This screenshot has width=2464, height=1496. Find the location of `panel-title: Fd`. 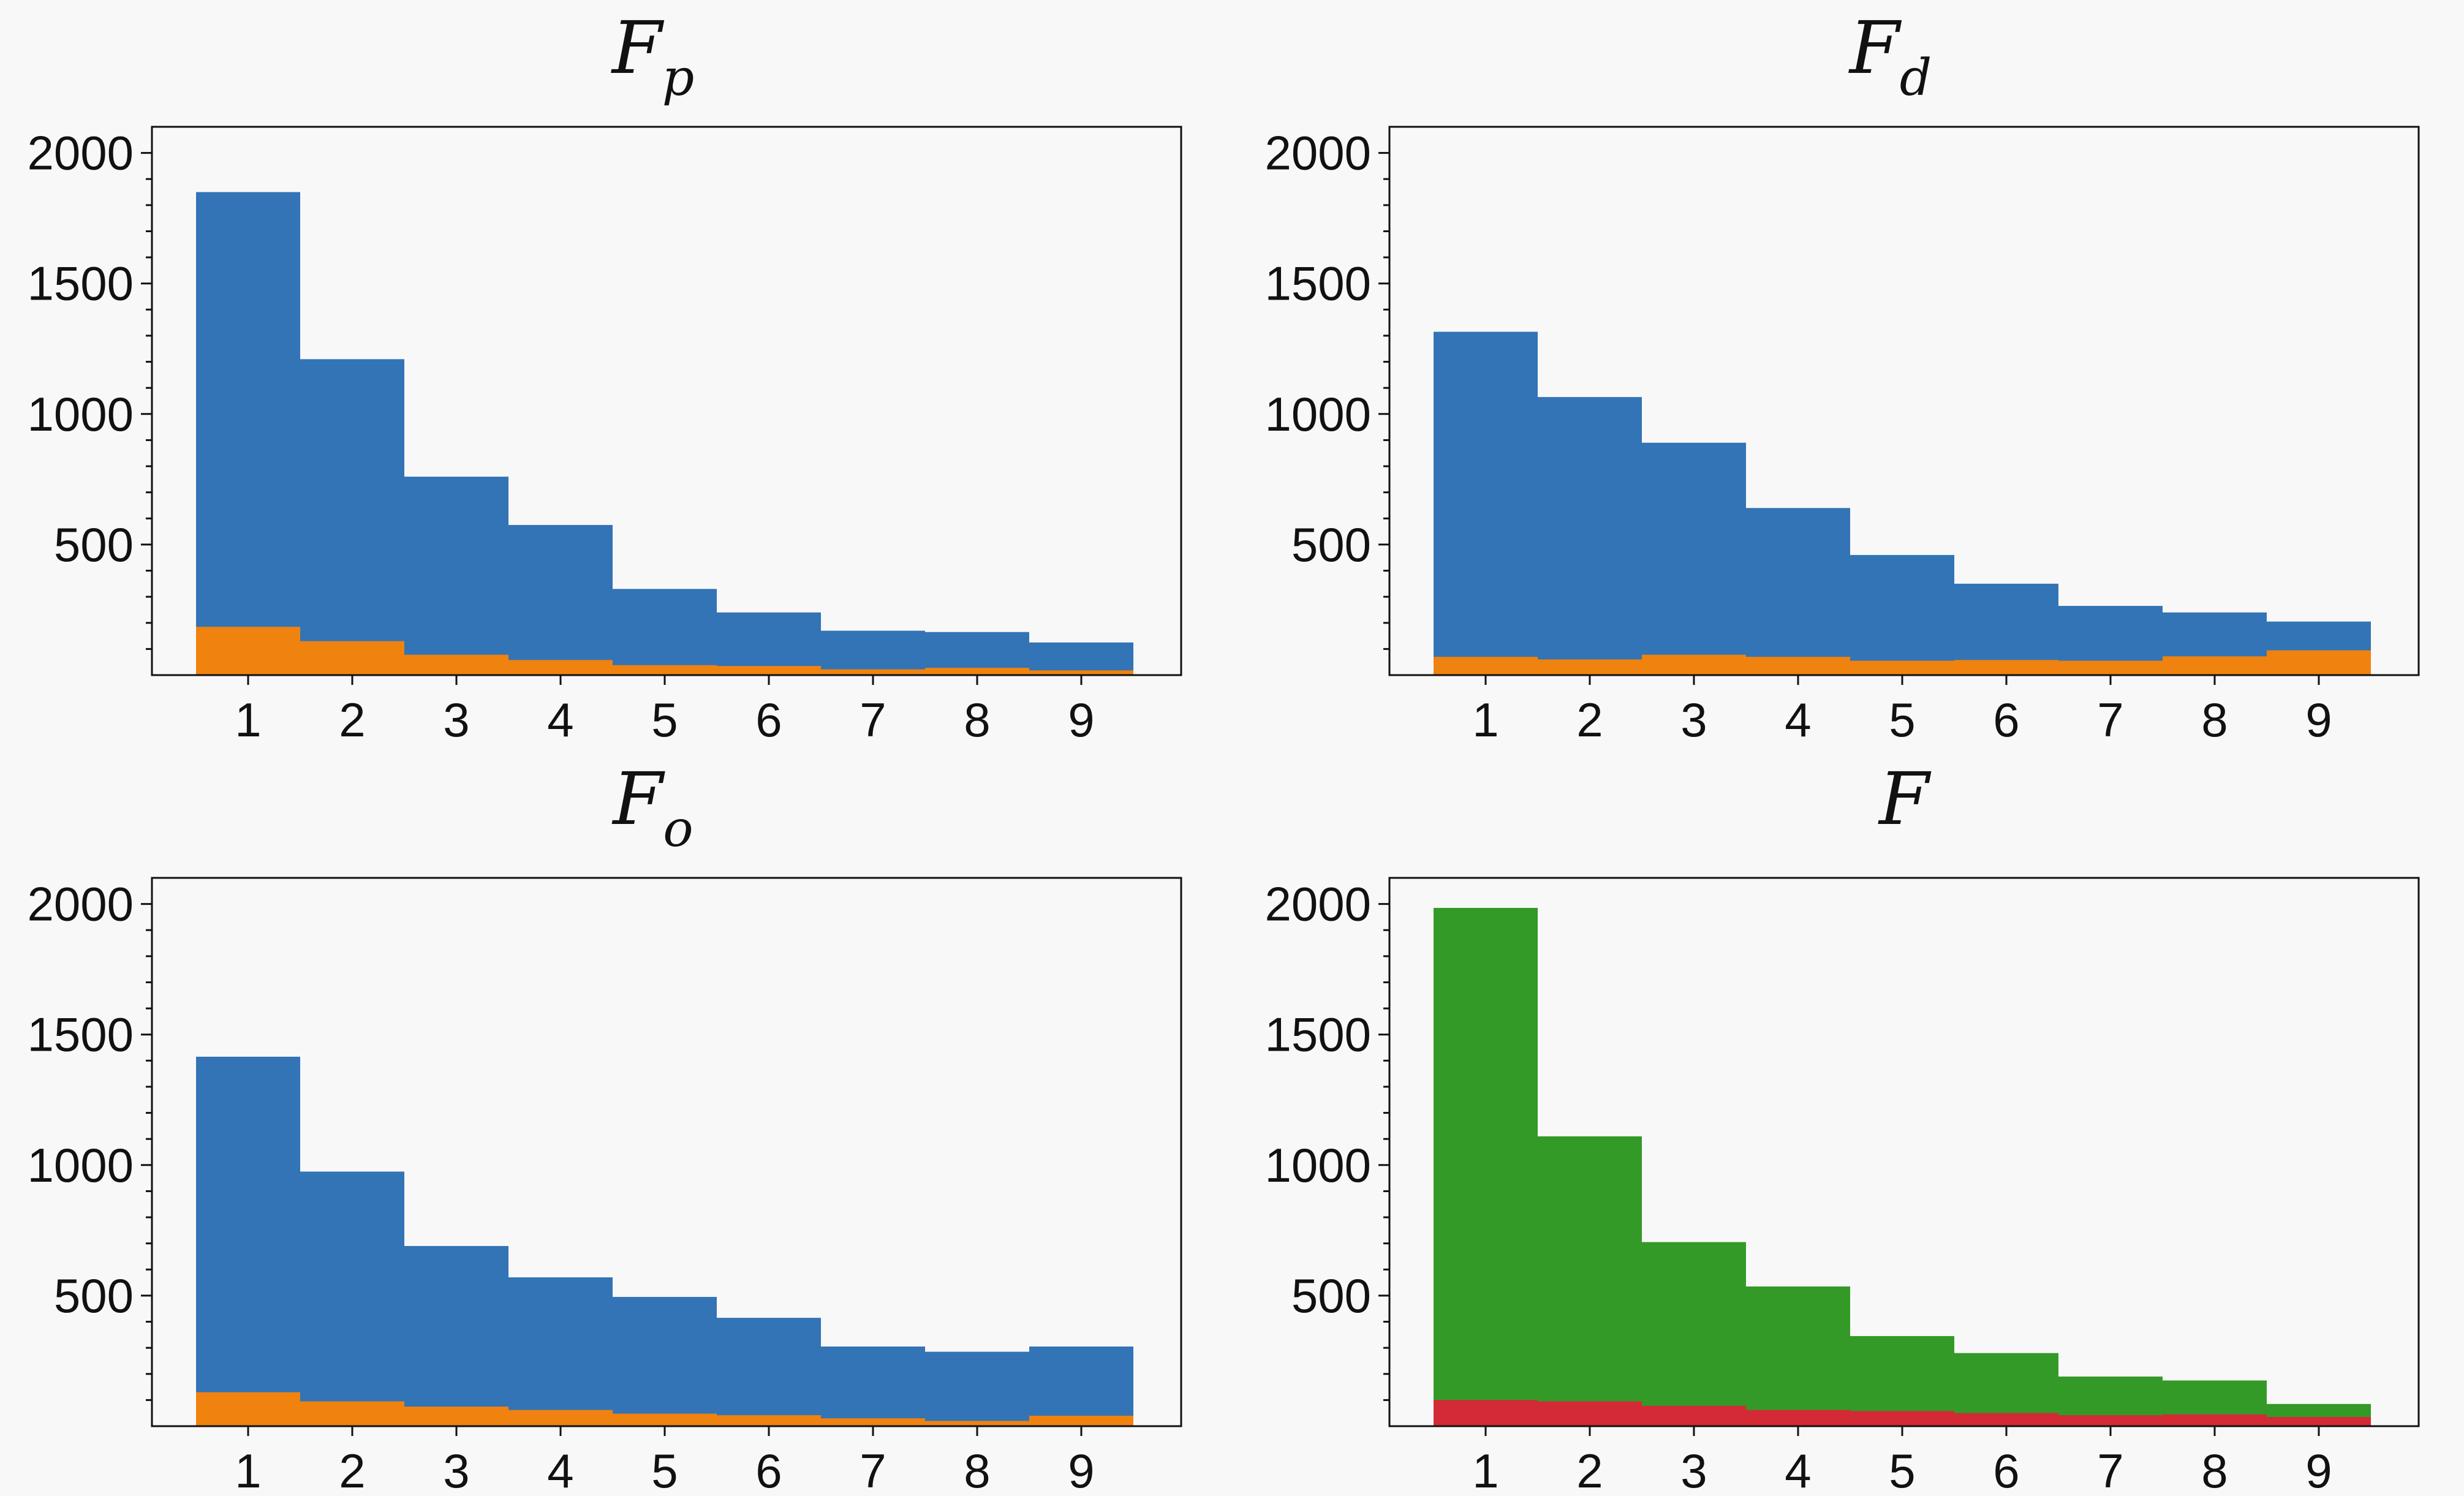

panel-title: Fd is located at coordinates (1890, 56).